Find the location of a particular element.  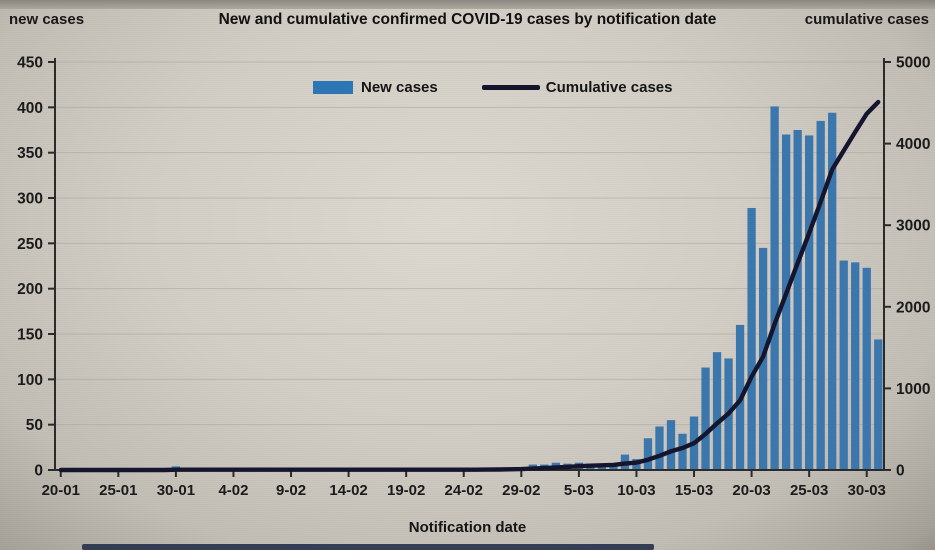

chart-legend: New cases Cumulative cases is located at coordinates (492, 87).